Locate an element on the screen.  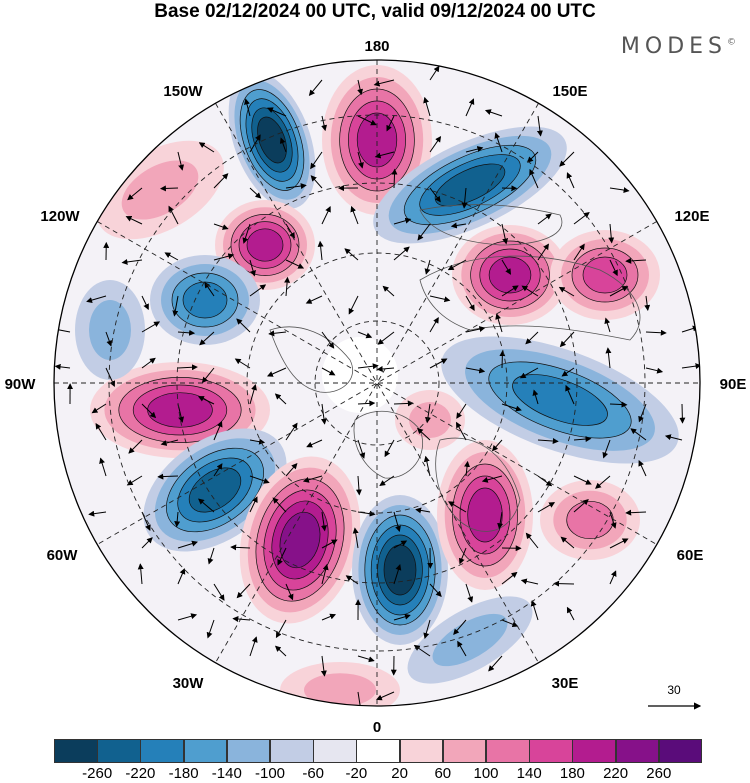
vector-reference-label: 30 is located at coordinates (674, 690).